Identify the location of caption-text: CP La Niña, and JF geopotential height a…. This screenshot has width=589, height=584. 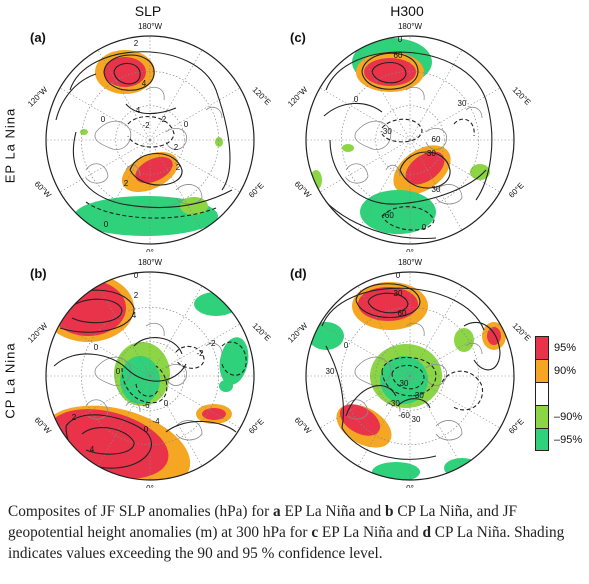
(263, 522).